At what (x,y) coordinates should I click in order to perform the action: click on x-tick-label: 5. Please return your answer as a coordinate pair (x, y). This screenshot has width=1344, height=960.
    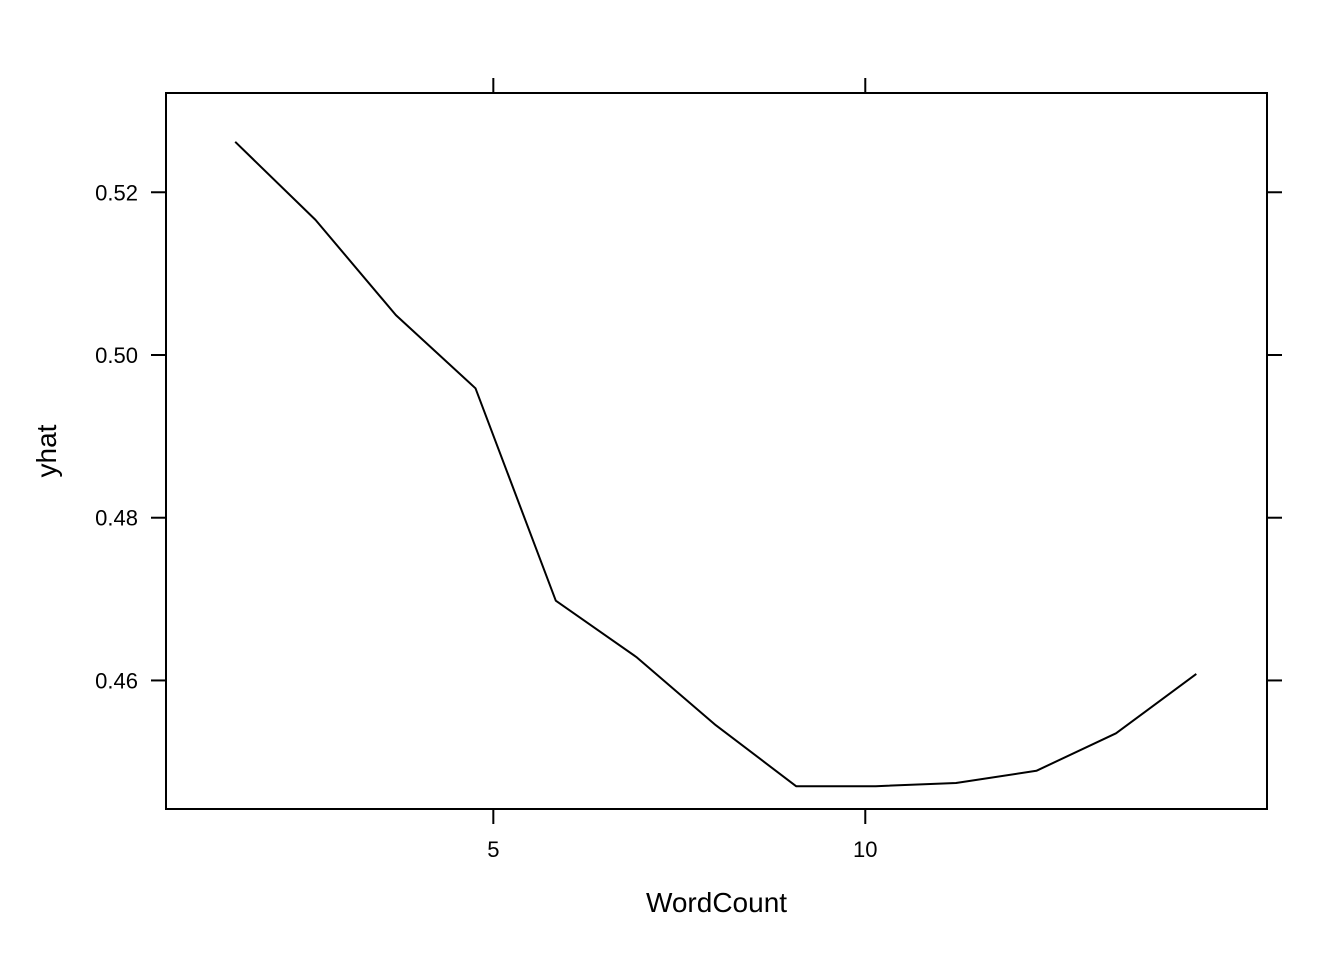
    Looking at the image, I should click on (493, 849).